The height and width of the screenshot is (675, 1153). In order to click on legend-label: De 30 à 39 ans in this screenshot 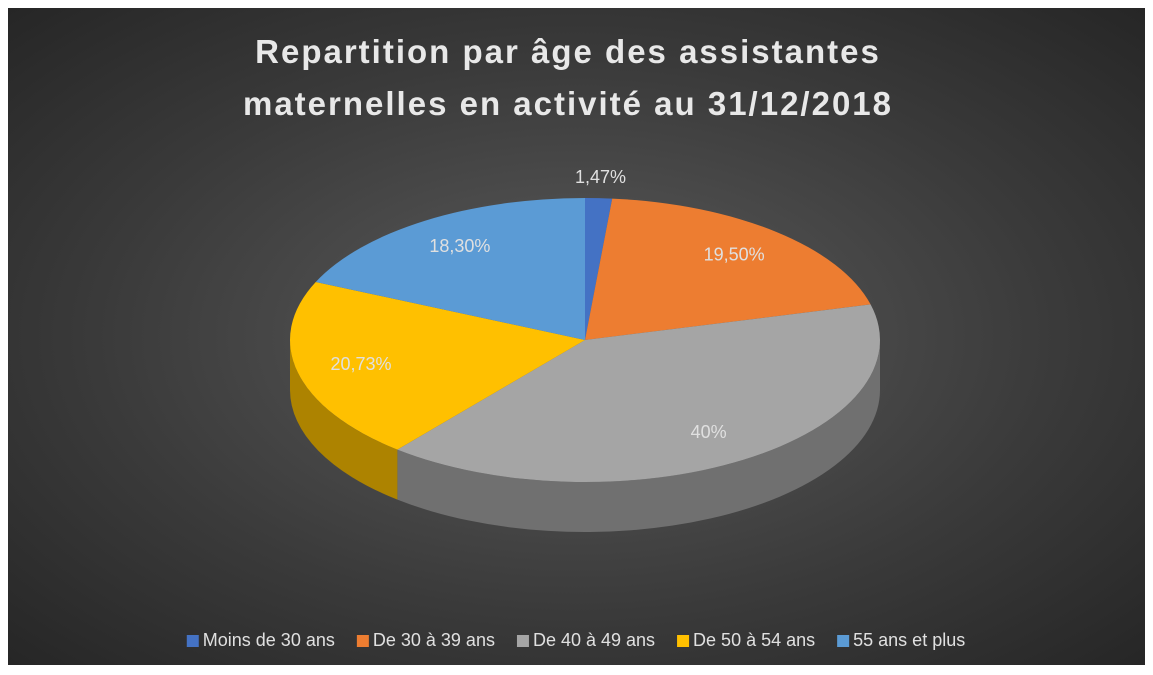, I will do `click(434, 640)`.